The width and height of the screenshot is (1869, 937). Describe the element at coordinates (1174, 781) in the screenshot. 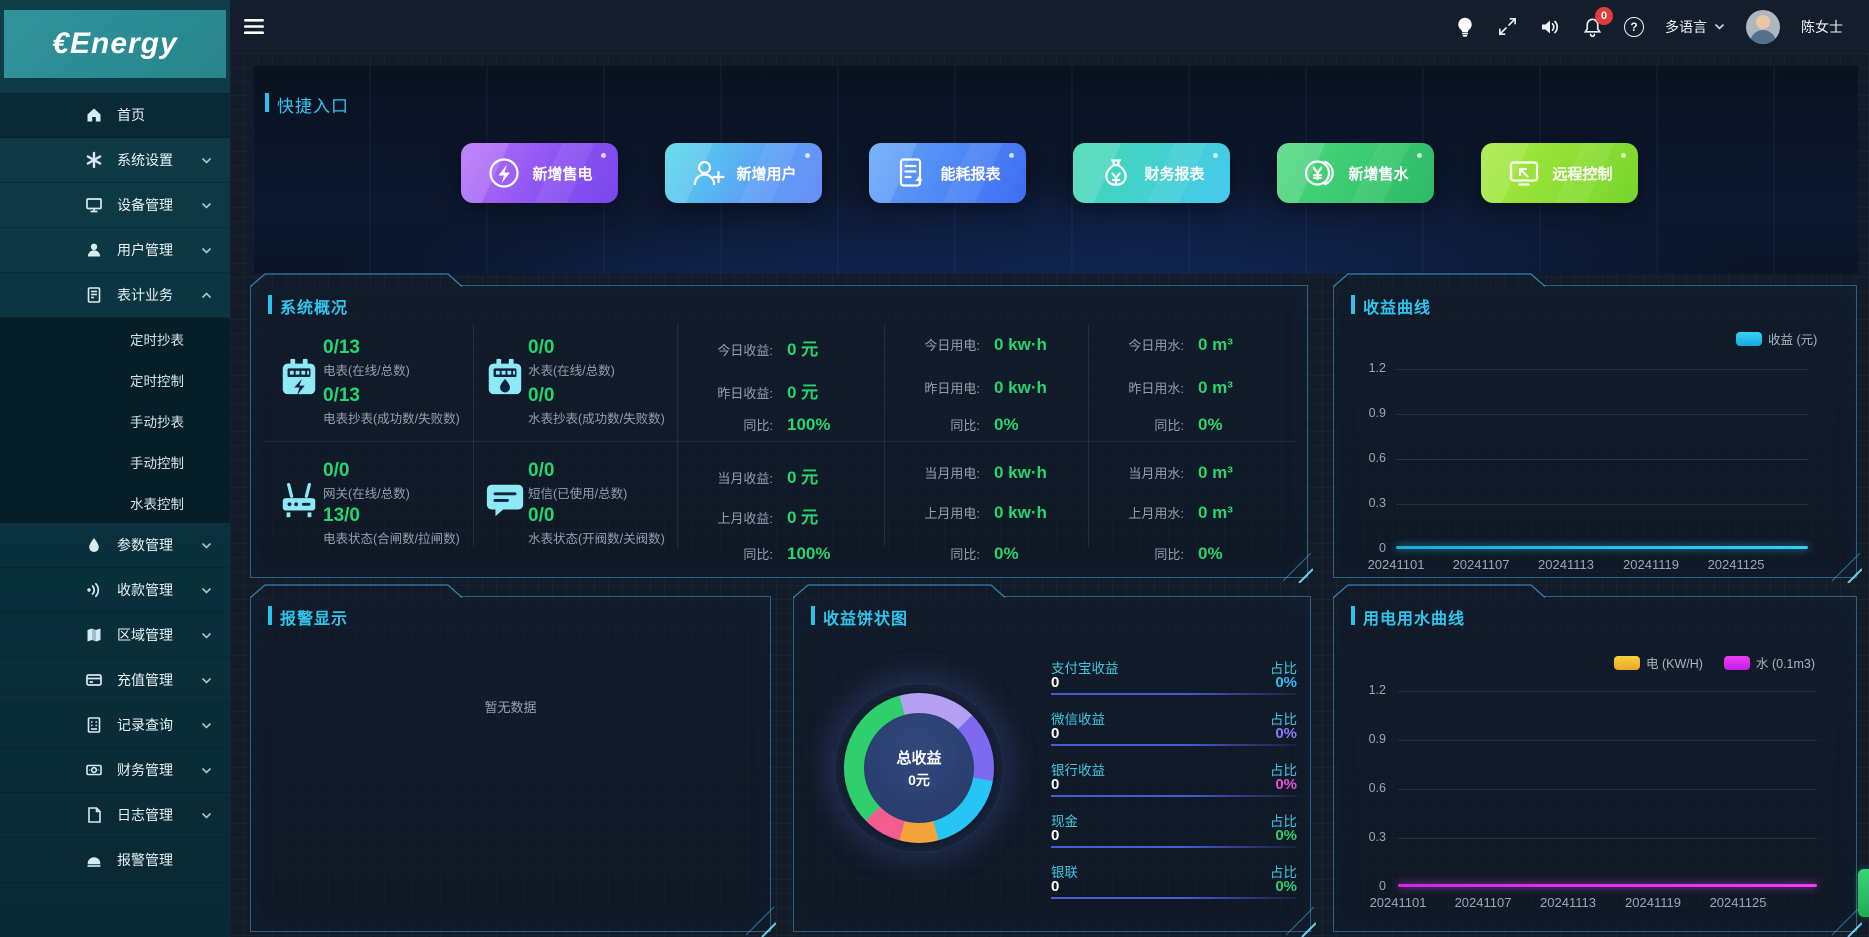

I see `pie-row-bank: 银行收益 占比 0 0%` at that location.